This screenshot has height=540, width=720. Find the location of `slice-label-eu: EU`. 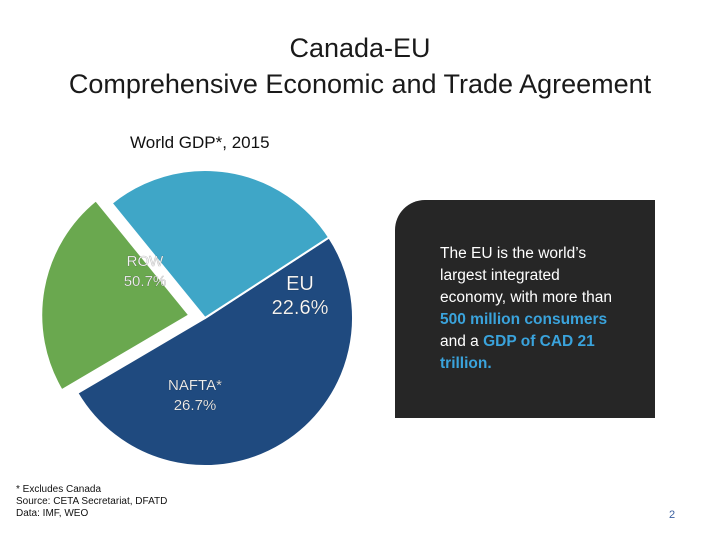

slice-label-eu: EU is located at coordinates (300, 284).